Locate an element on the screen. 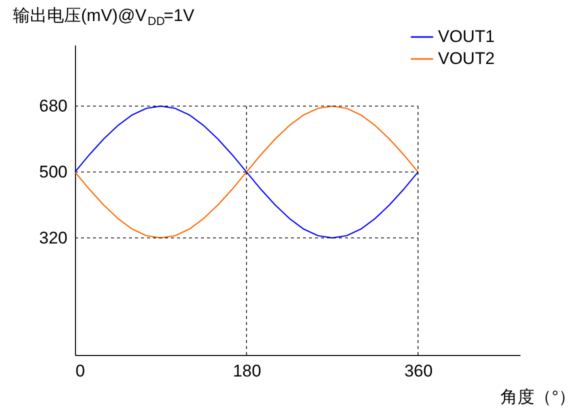 The image size is (575, 412). x-tick-label: 180 is located at coordinates (247, 371).